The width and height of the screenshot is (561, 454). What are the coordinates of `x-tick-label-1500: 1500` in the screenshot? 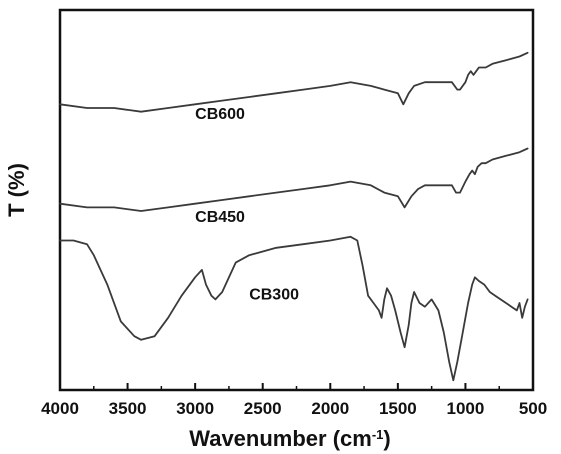 It's located at (398, 408).